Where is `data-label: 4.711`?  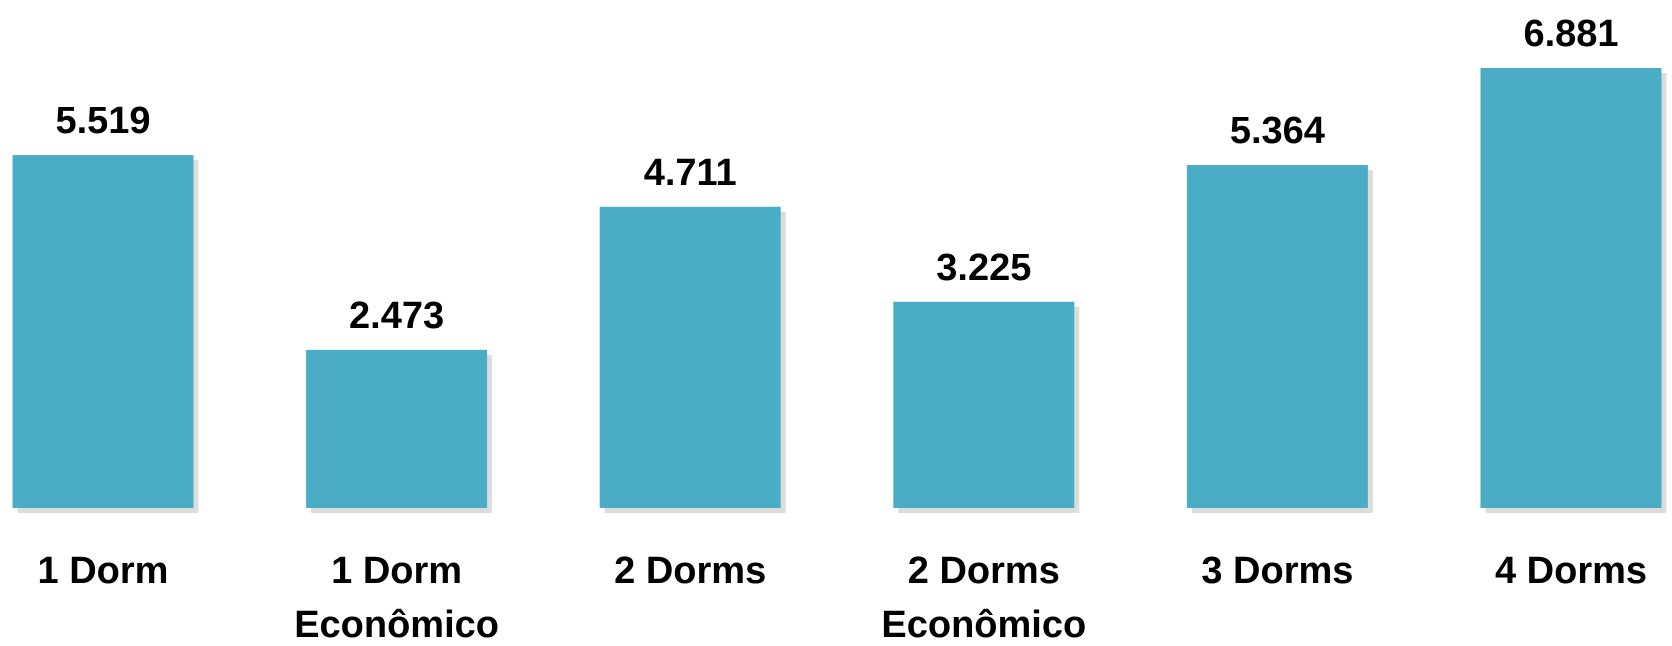 data-label: 4.711 is located at coordinates (690, 173).